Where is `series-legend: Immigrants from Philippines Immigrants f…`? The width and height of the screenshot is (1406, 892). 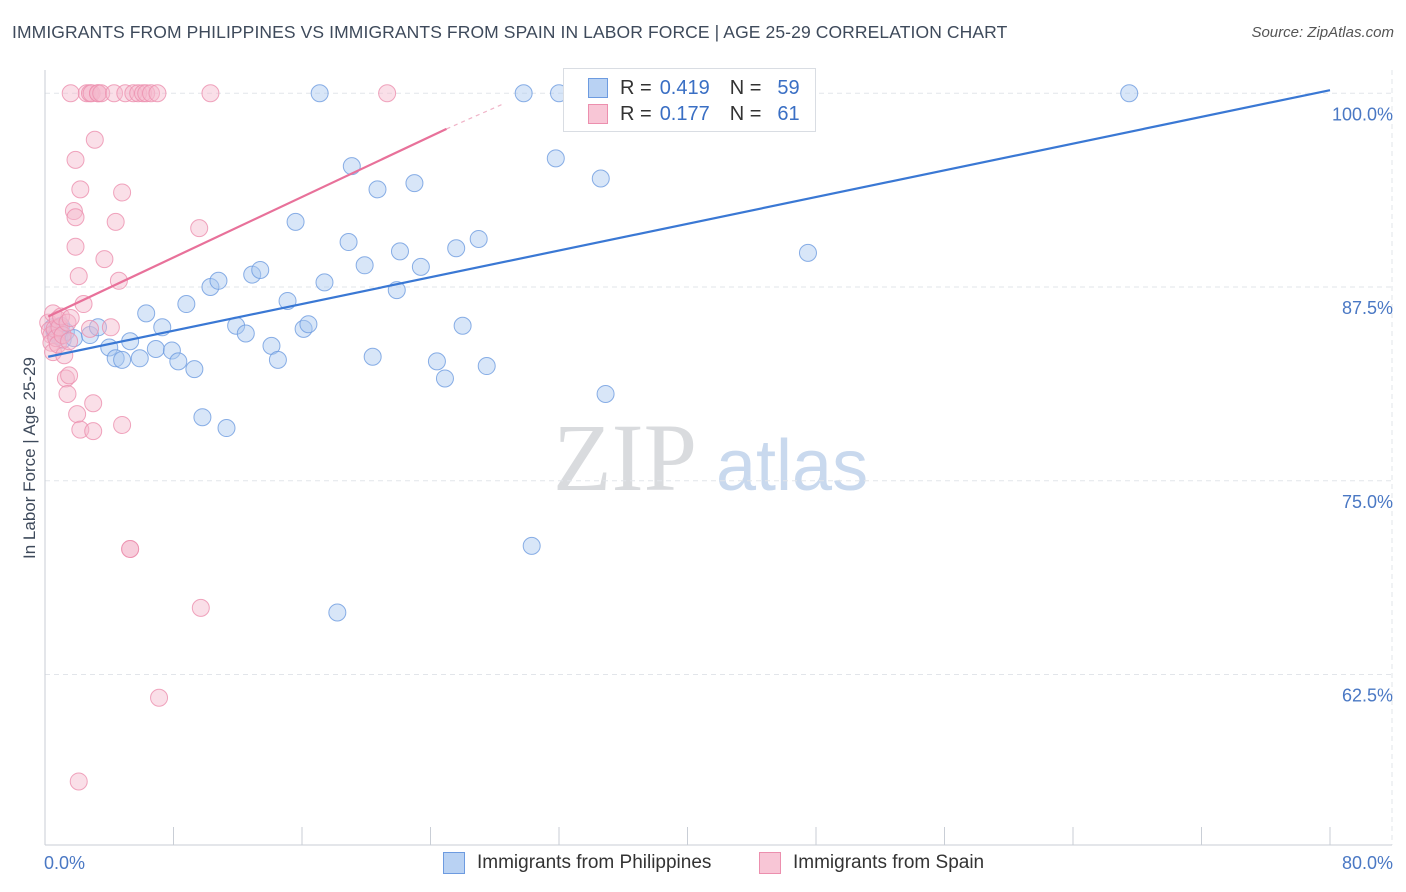
series-legend: Immigrants from Philippines Immigrants f… is located at coordinates (703, 865).